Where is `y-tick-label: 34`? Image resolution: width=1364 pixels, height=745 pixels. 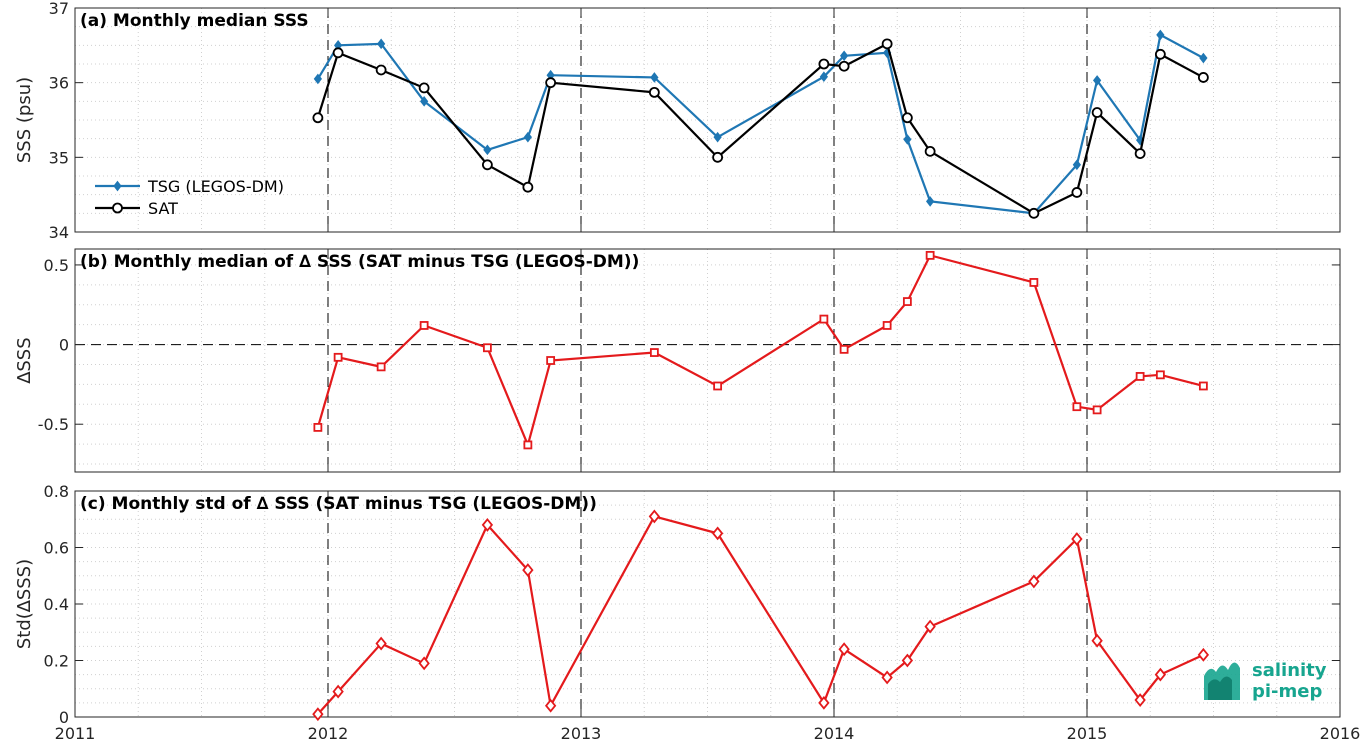 y-tick-label: 34 is located at coordinates (59, 232).